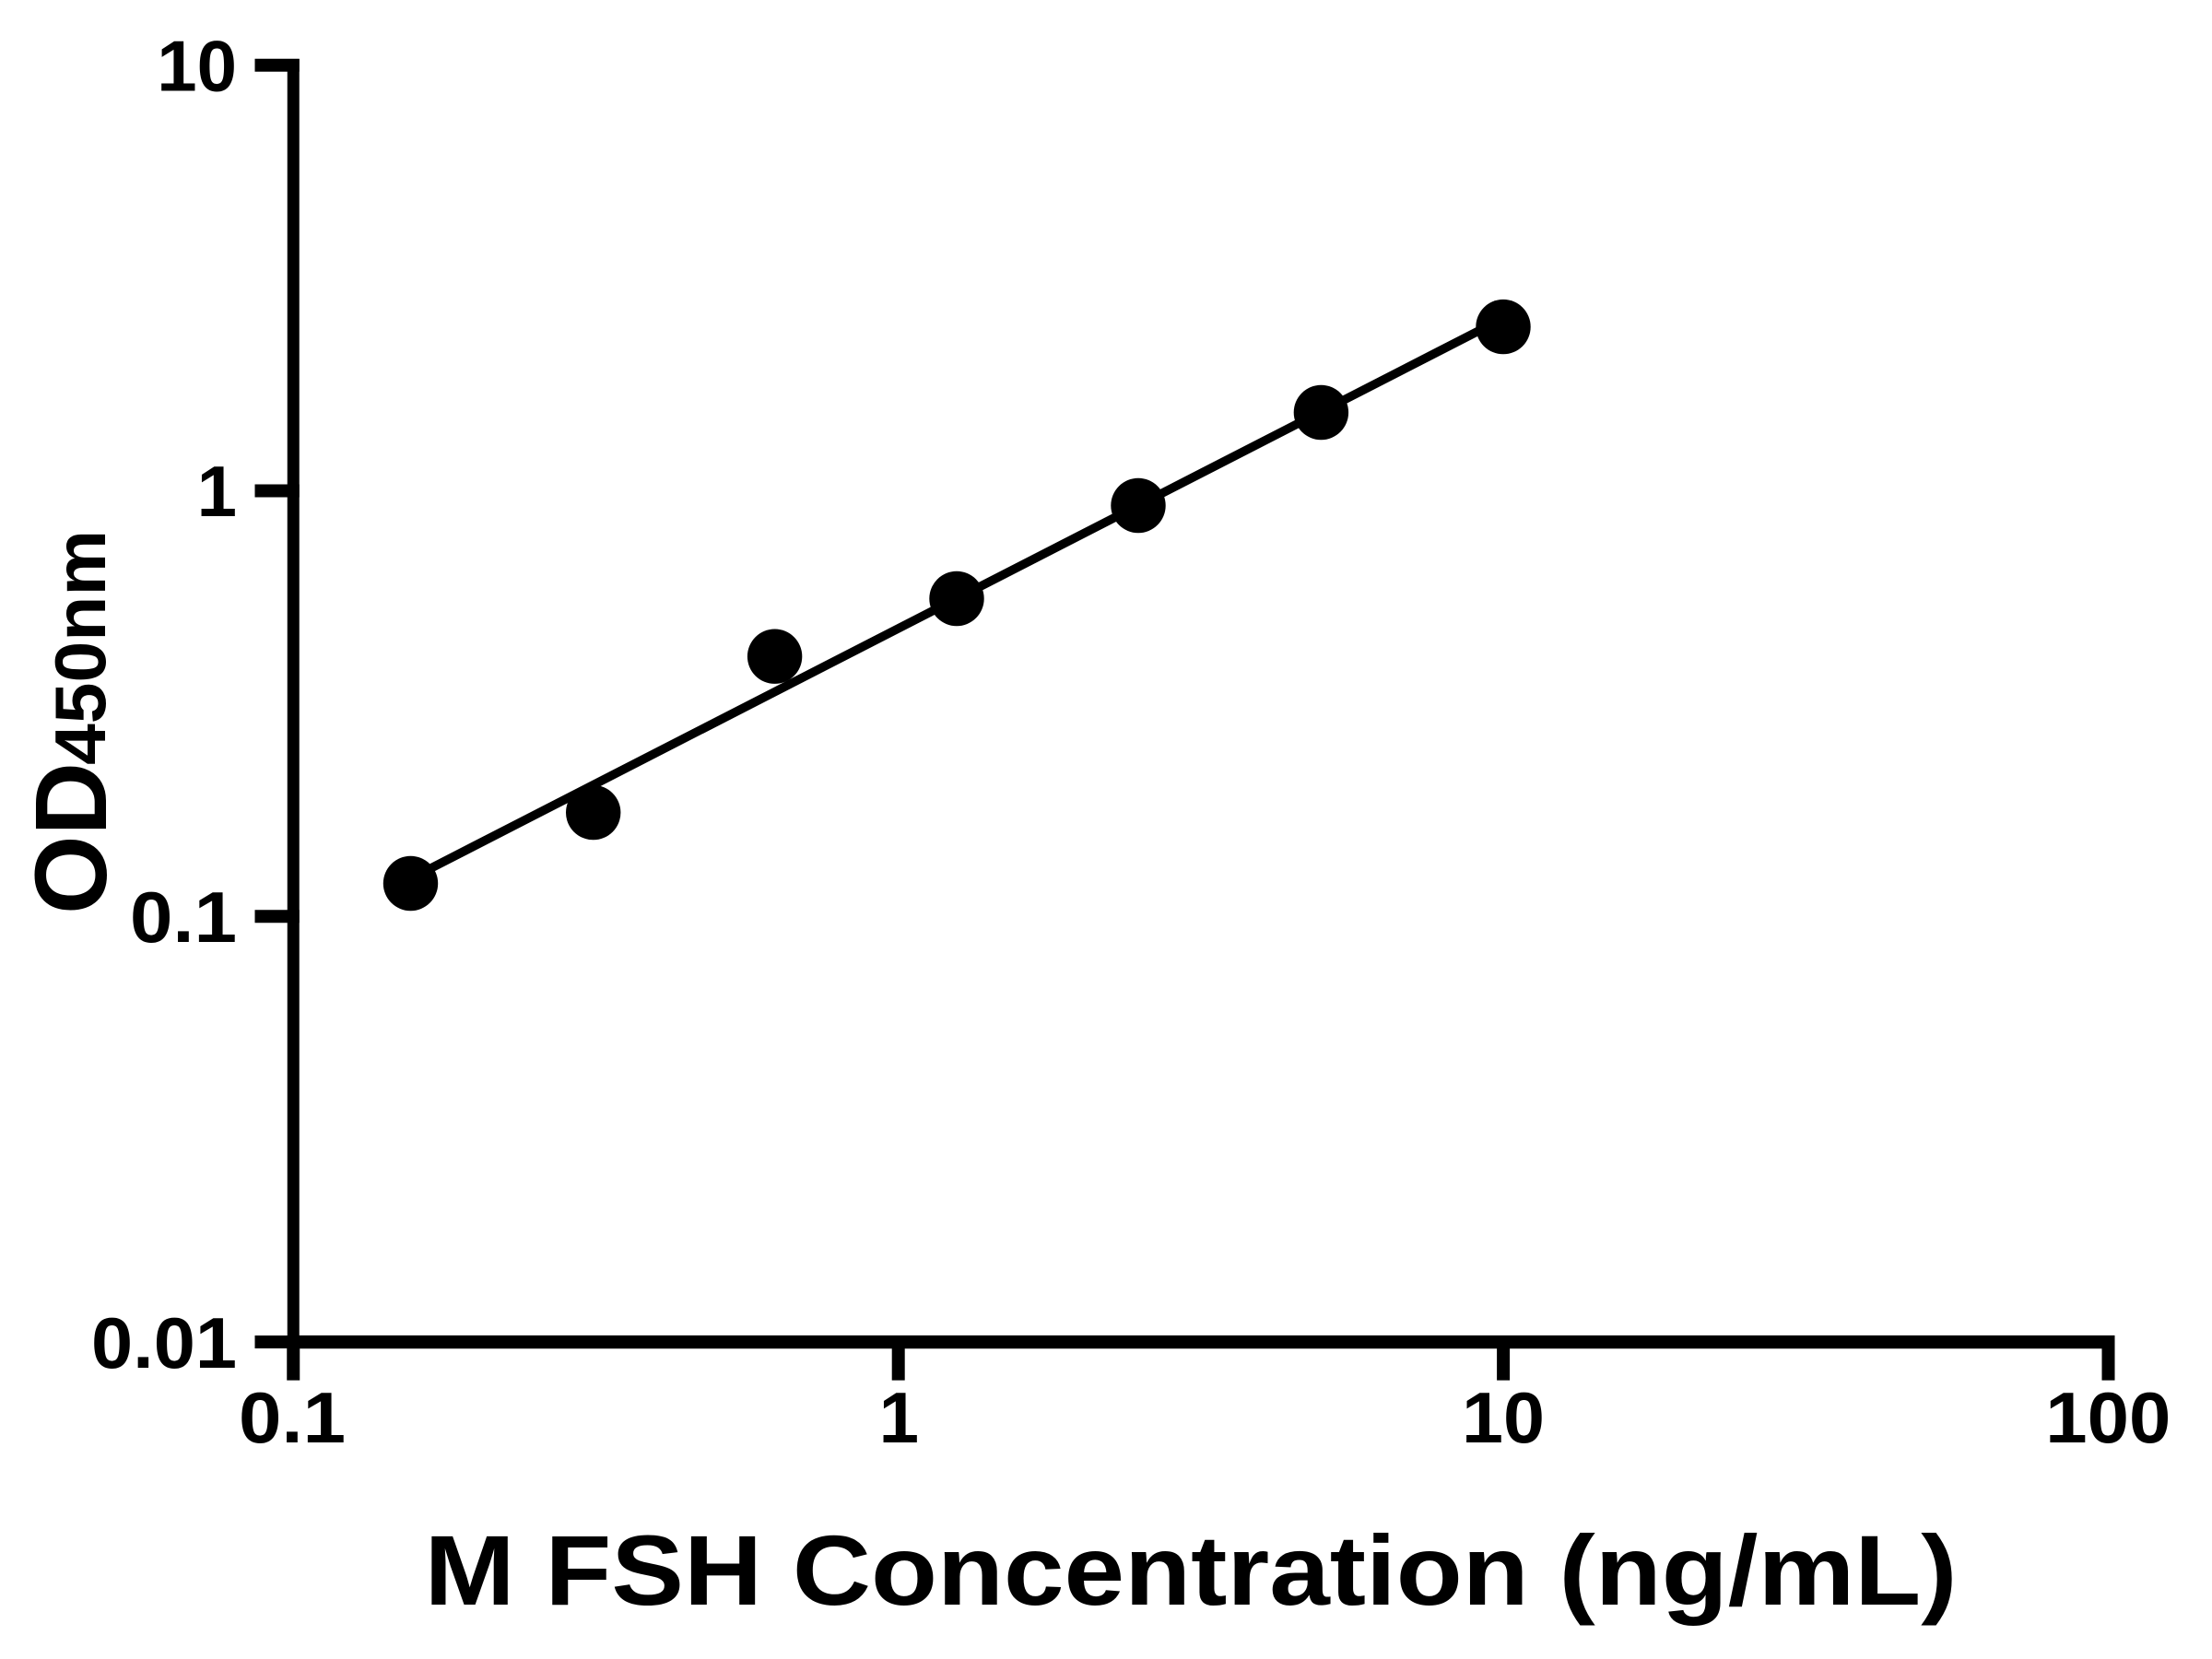  What do you see at coordinates (2108, 1417) in the screenshot?
I see `svg-text: 100` at bounding box center [2108, 1417].